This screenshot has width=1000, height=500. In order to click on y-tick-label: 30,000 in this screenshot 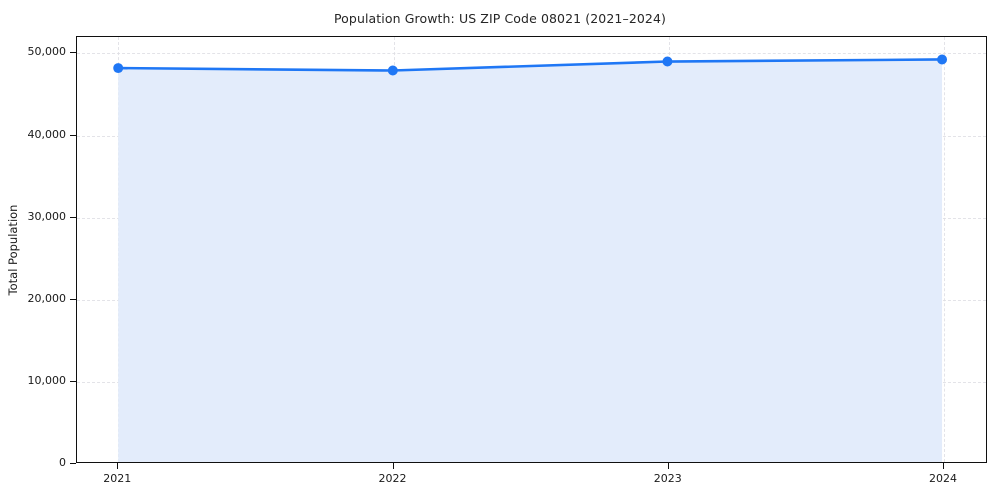, I will do `click(47, 216)`.